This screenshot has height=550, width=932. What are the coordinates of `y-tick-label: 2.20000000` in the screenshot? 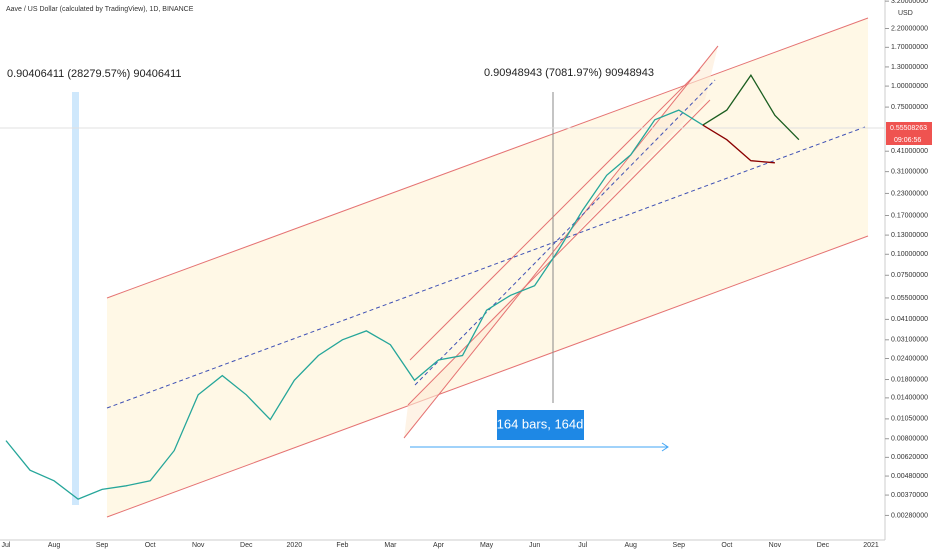 It's located at (909, 28).